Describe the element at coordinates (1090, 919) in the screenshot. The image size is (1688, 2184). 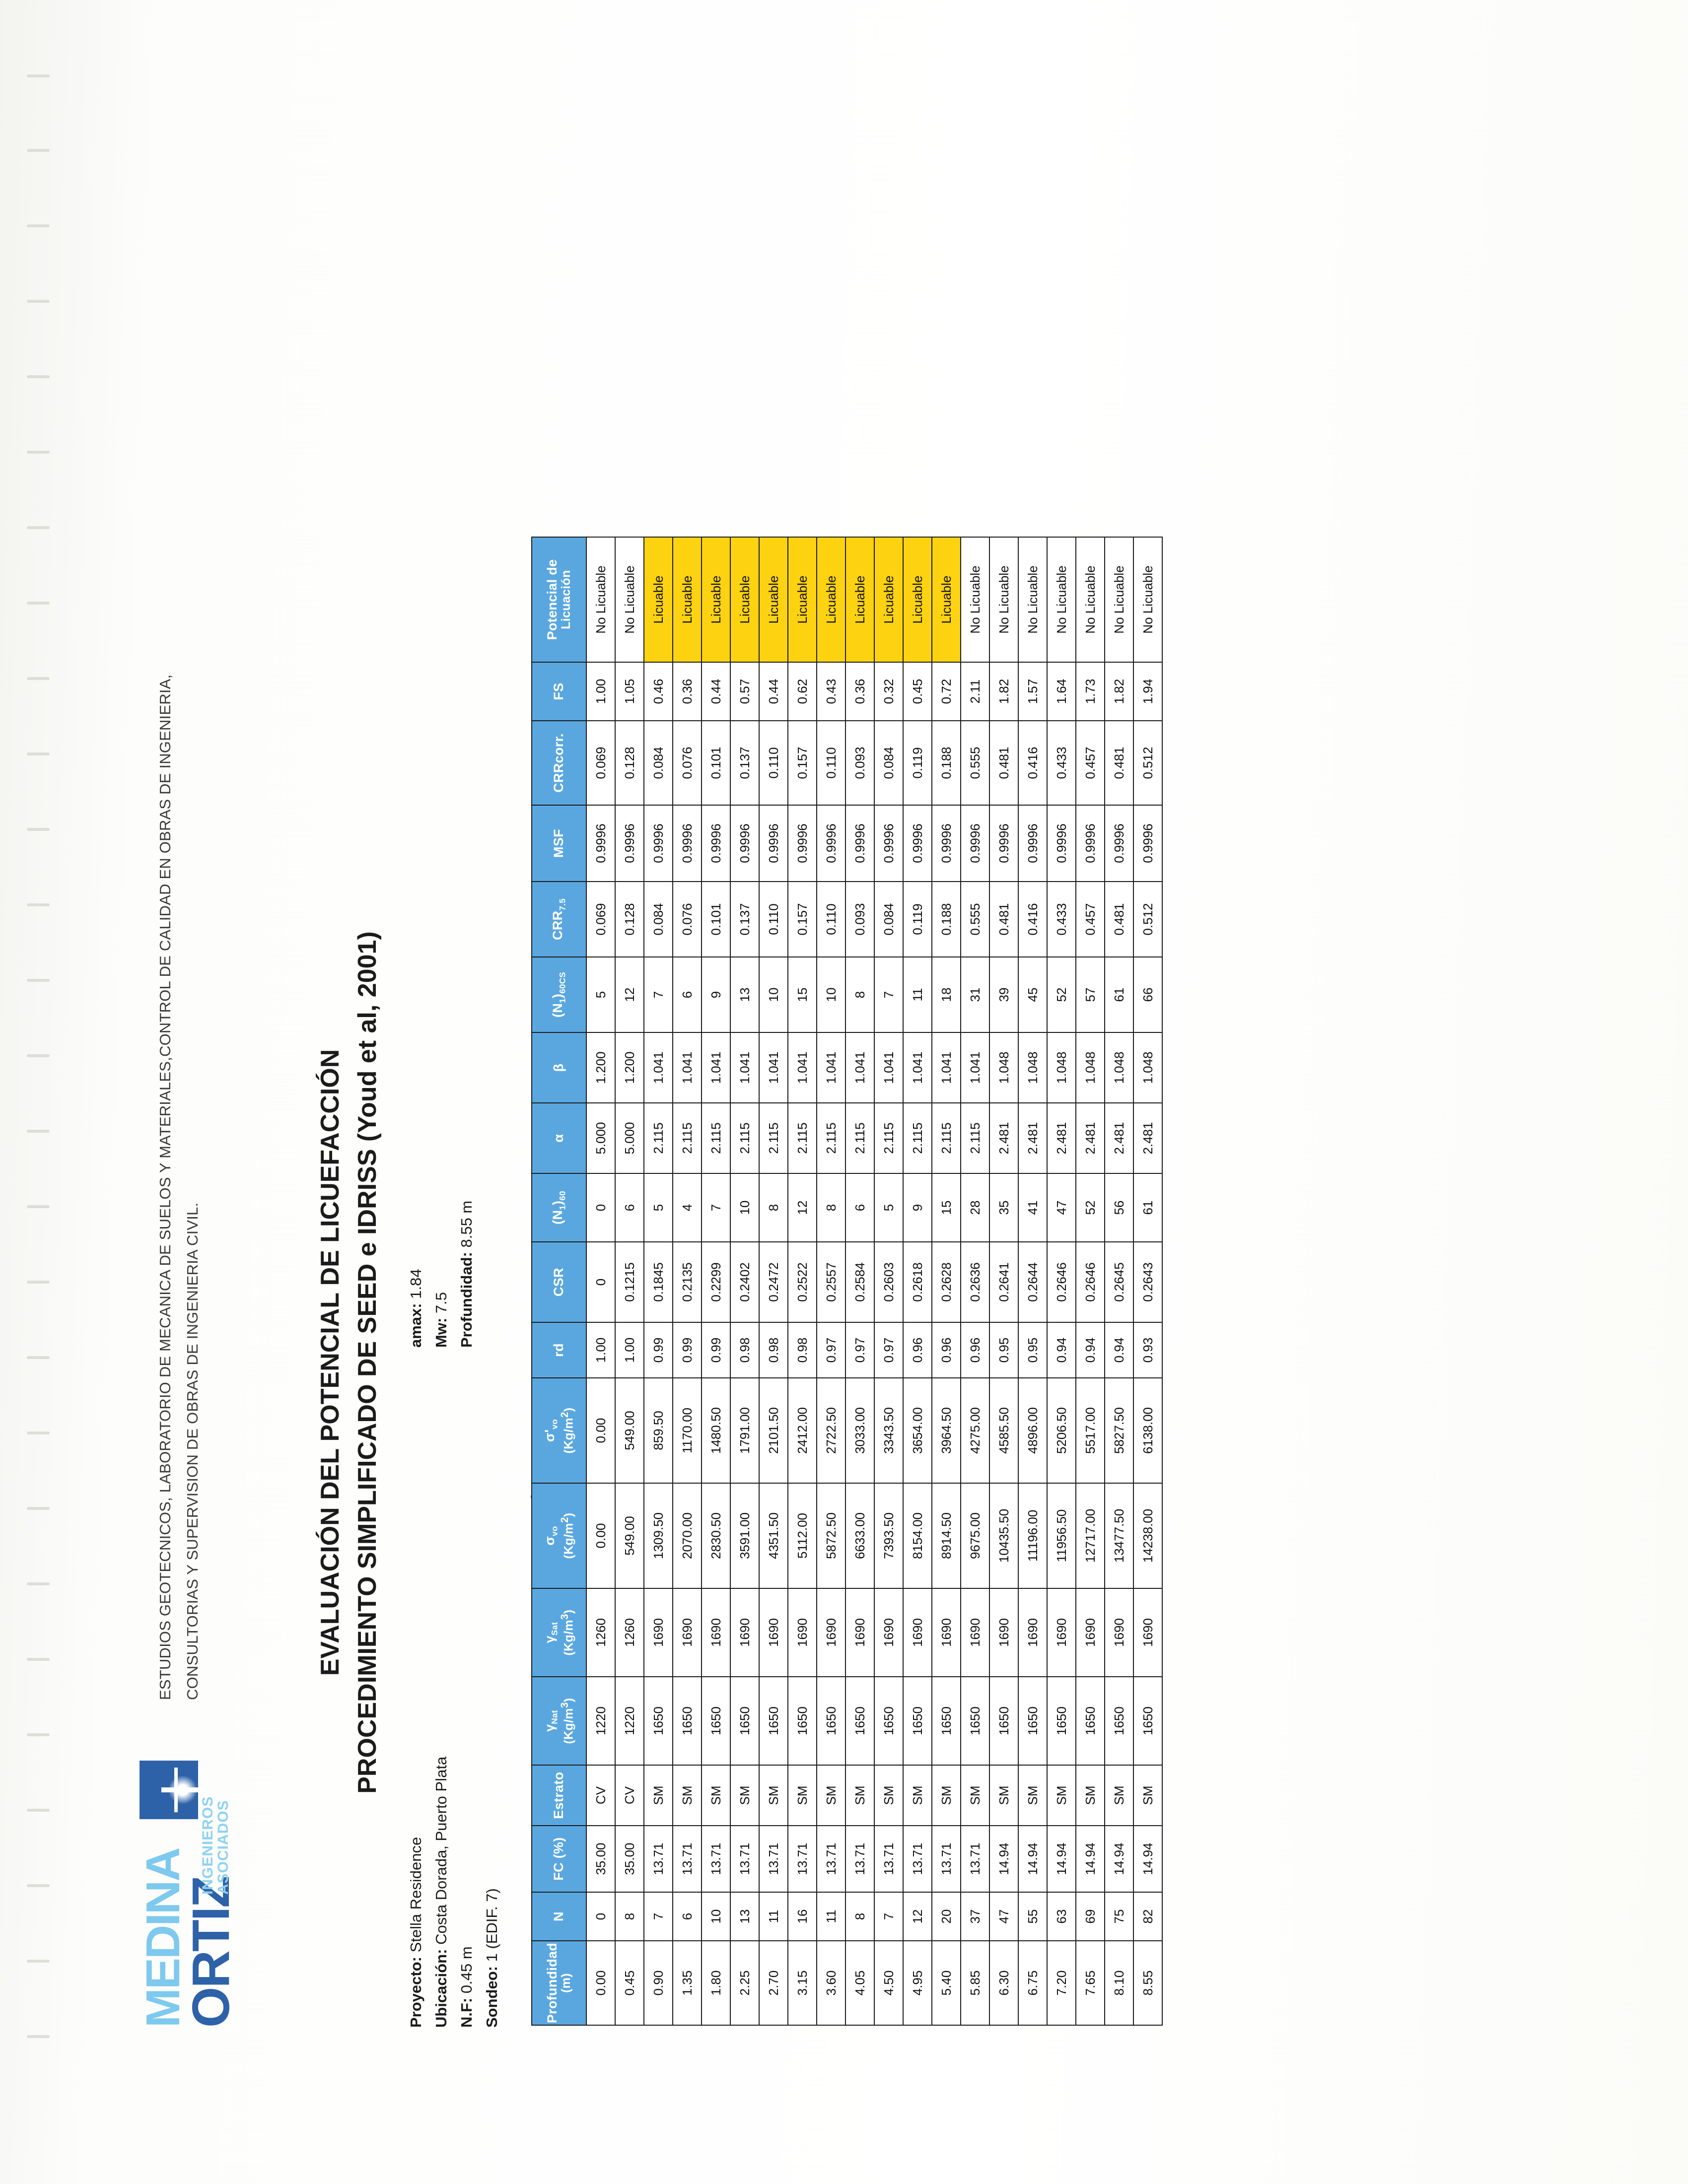
I see `cell-crr75: 0.457` at that location.